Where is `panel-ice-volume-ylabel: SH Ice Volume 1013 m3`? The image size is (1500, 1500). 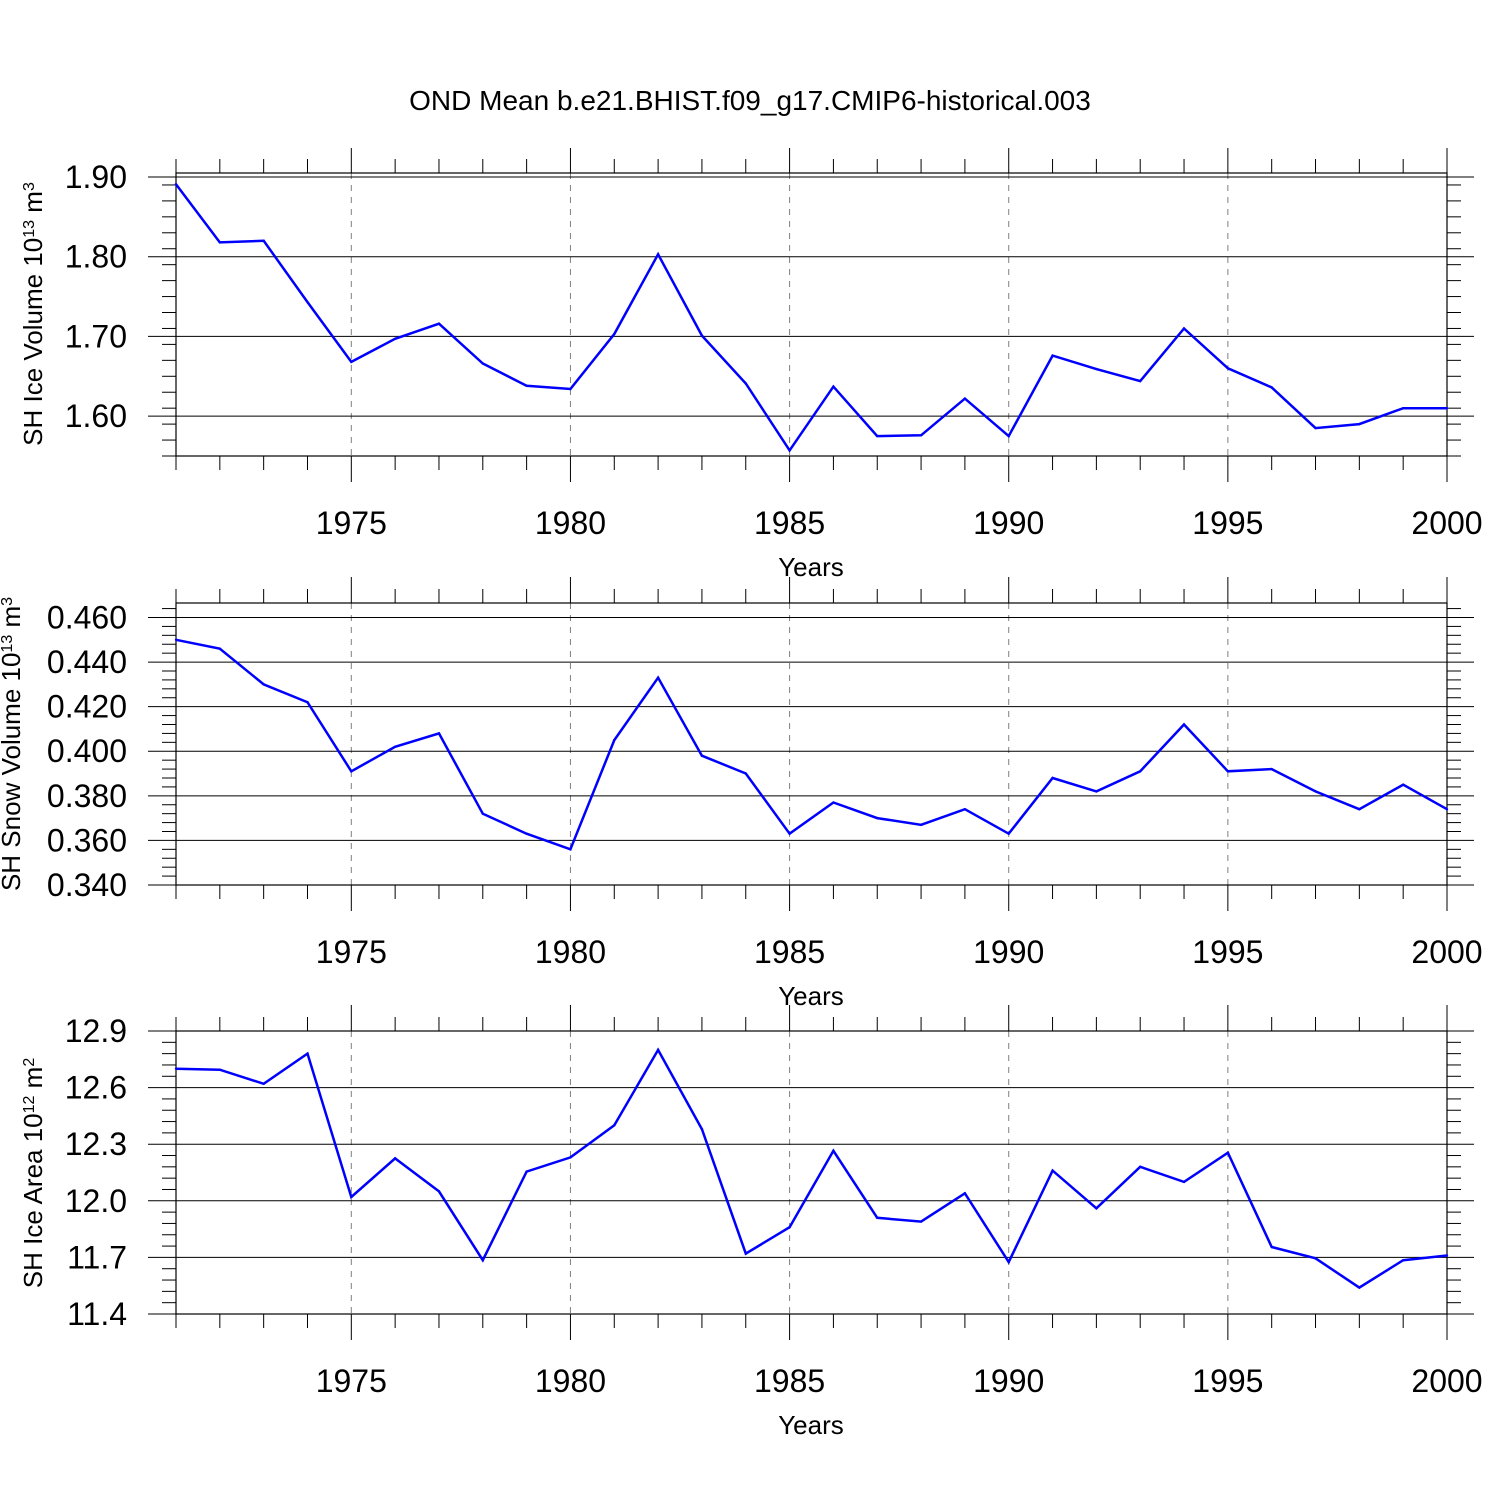 panel-ice-volume-ylabel: SH Ice Volume 1013 m3 is located at coordinates (33, 314).